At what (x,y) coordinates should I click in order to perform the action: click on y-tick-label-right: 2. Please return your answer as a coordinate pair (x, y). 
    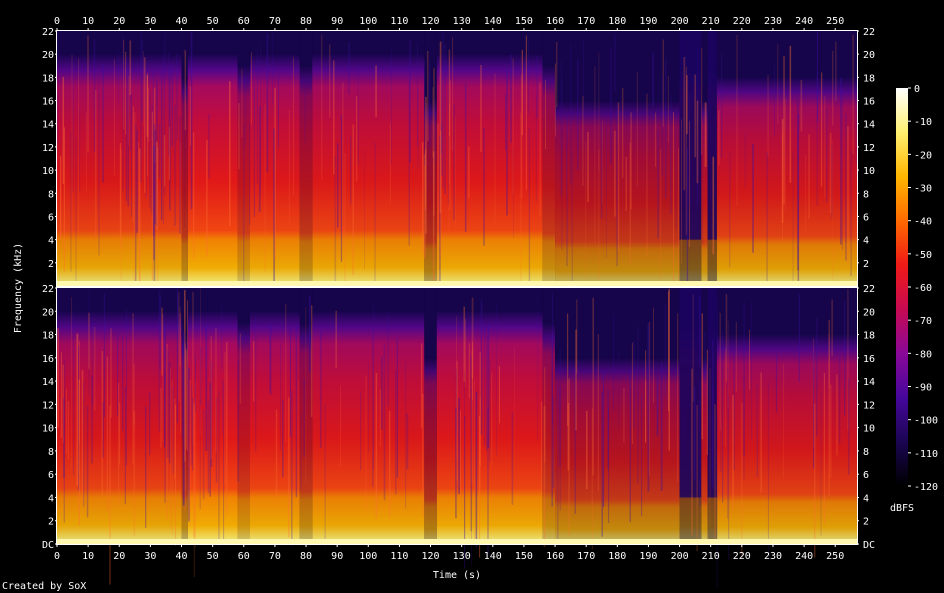
    Looking at the image, I should click on (866, 522).